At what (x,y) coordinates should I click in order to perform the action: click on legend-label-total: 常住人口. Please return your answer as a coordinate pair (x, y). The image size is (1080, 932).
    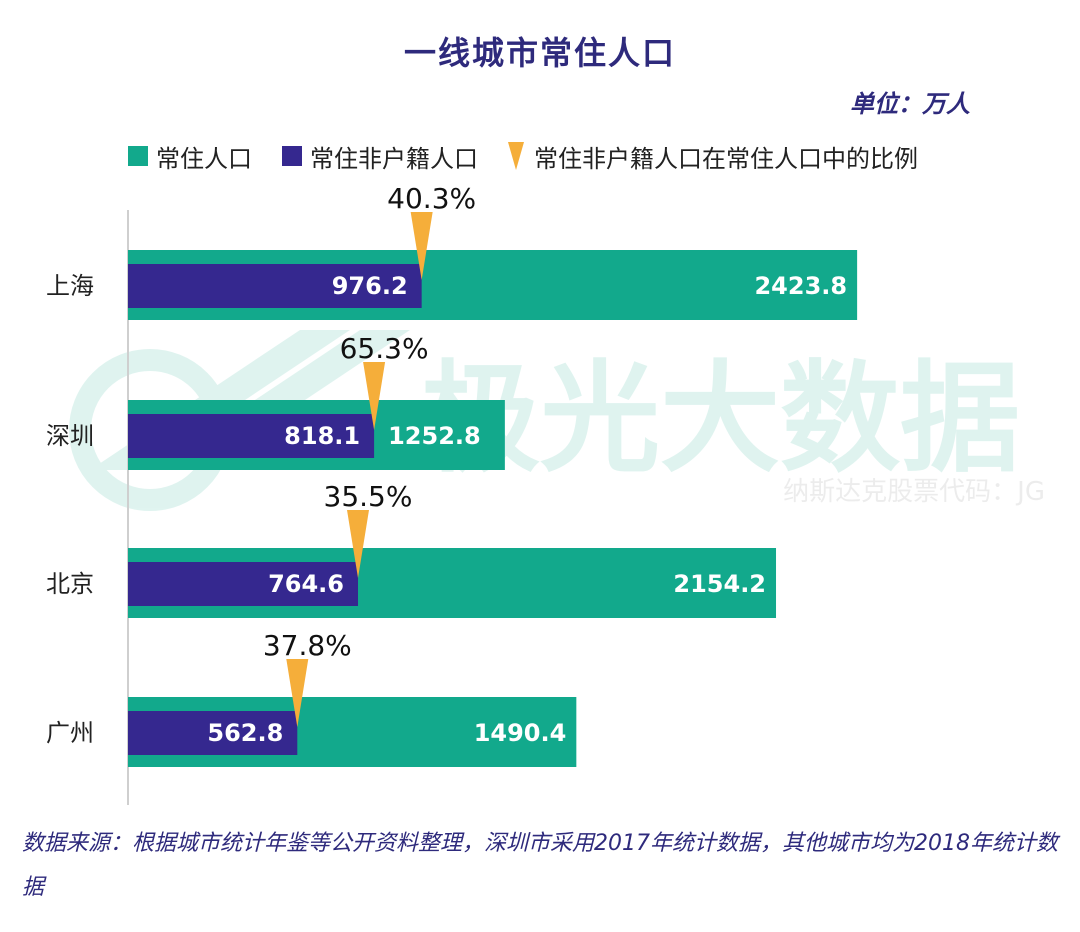
    Looking at the image, I should click on (204, 158).